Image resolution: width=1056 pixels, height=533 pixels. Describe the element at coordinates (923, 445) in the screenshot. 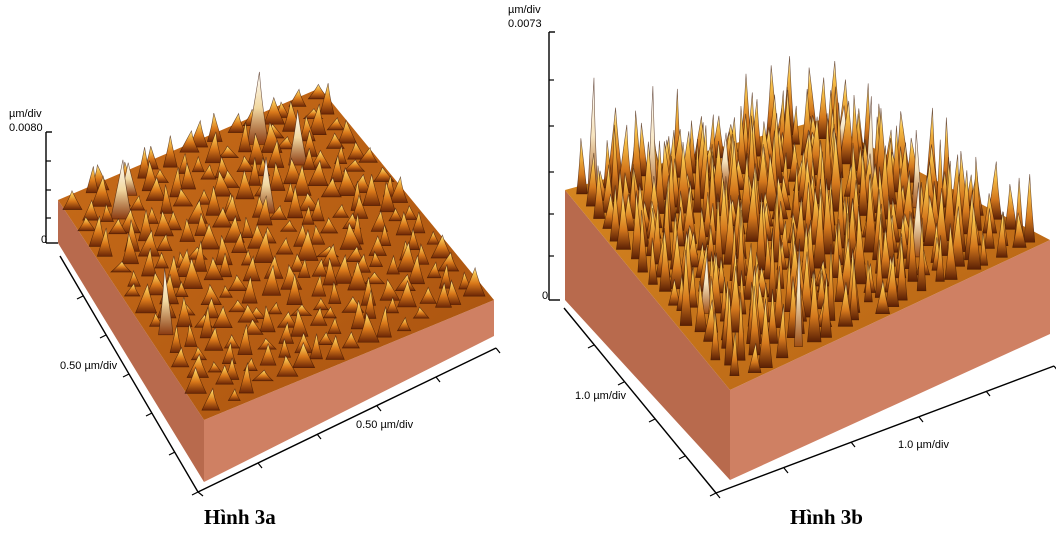

I see `x-axis-label: 1.0 µm/div` at that location.